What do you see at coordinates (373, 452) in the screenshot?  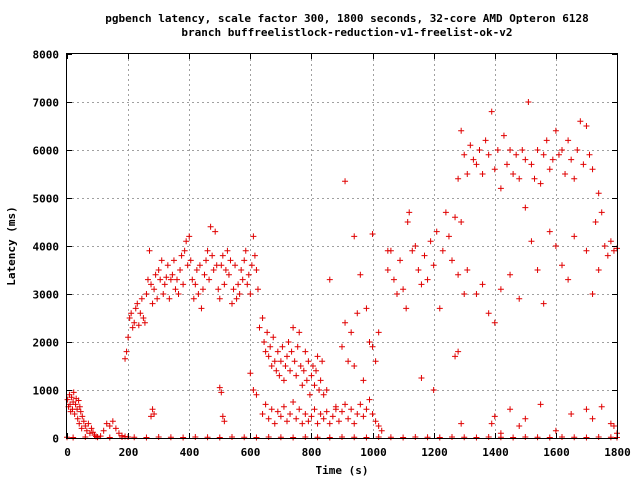 I see `x-tick-label: 1000` at bounding box center [373, 452].